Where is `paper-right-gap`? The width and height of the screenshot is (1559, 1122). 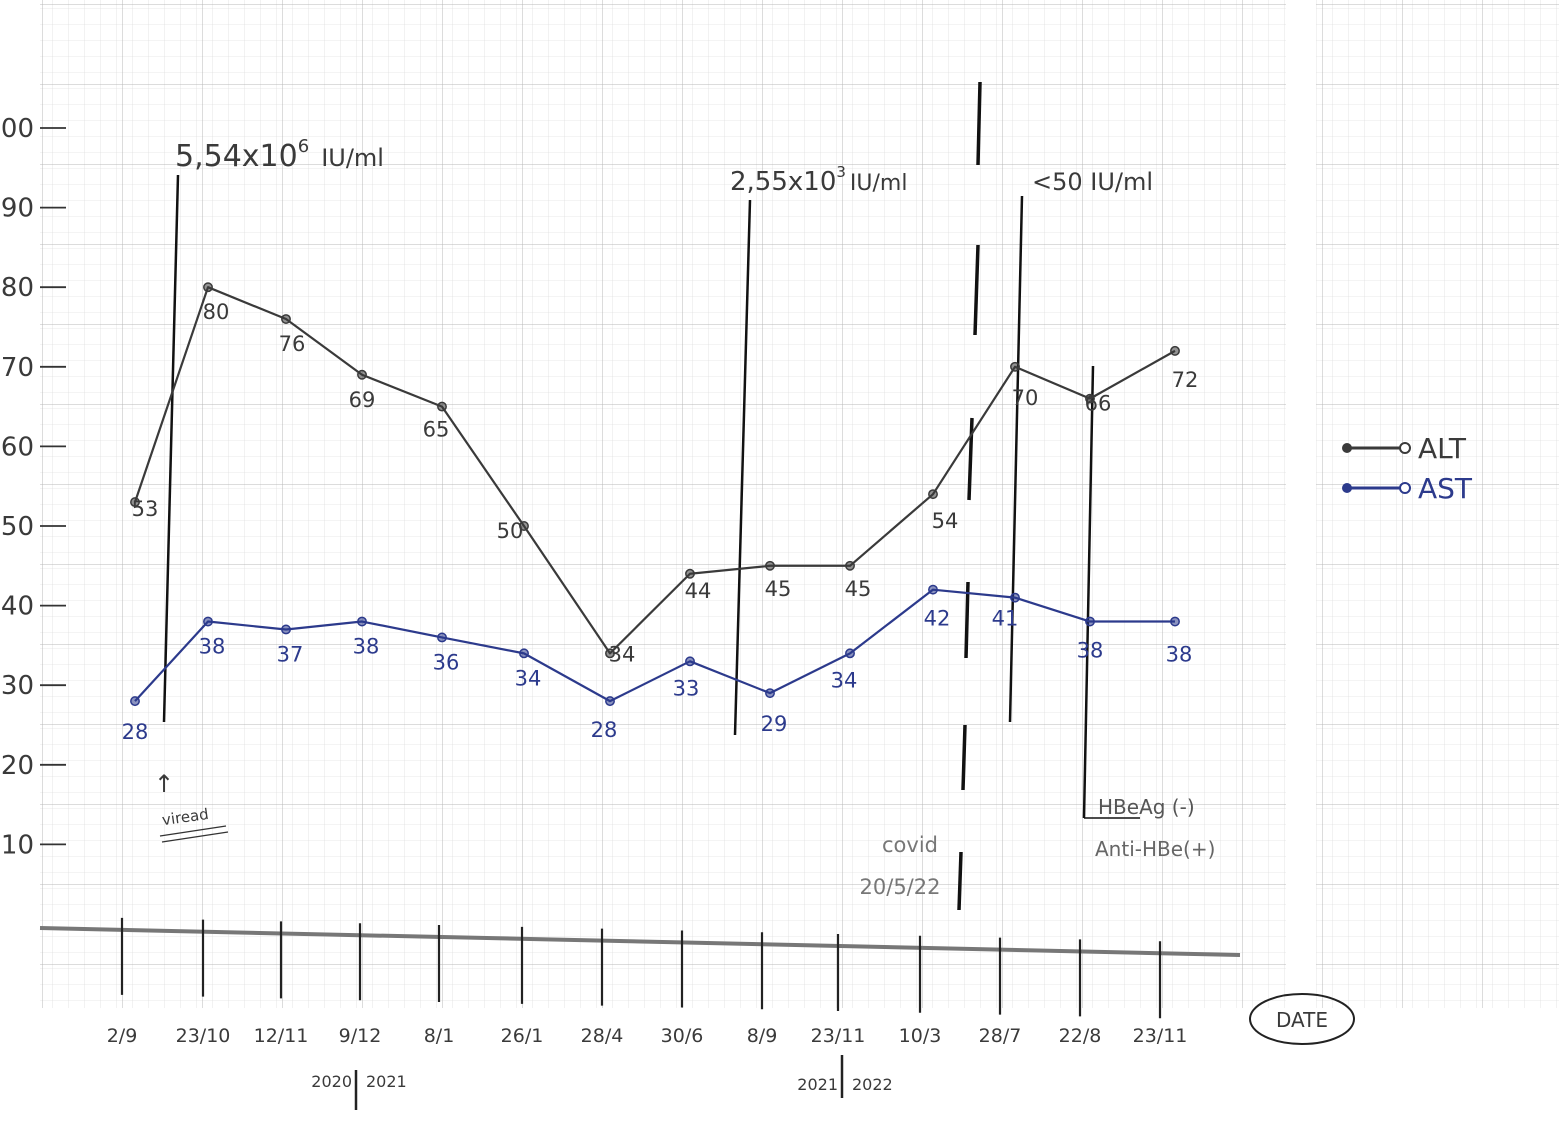 paper-right-gap is located at coordinates (1301, 561).